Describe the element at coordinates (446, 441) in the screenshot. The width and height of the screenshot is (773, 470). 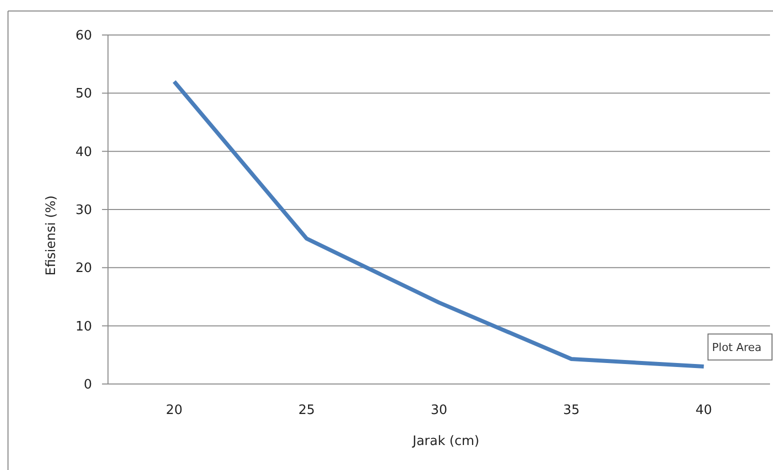
I see `x-axis-title: Jarak (cm)` at that location.